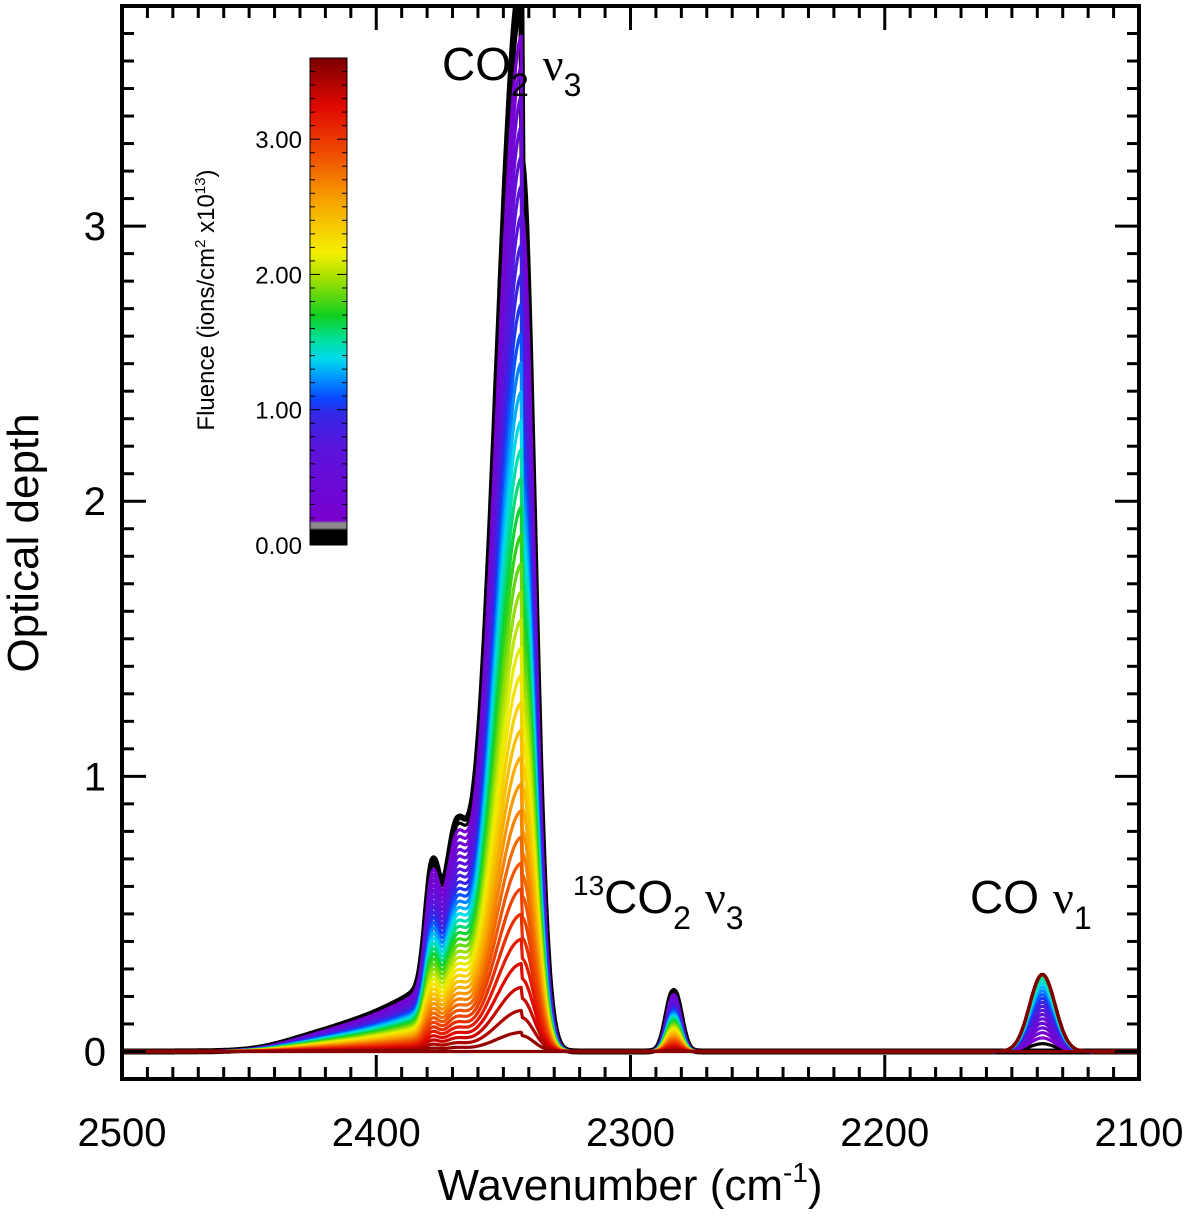  Describe the element at coordinates (629, 1183) in the screenshot. I see `x-axis-title: Wavenumber (cm-1)` at that location.